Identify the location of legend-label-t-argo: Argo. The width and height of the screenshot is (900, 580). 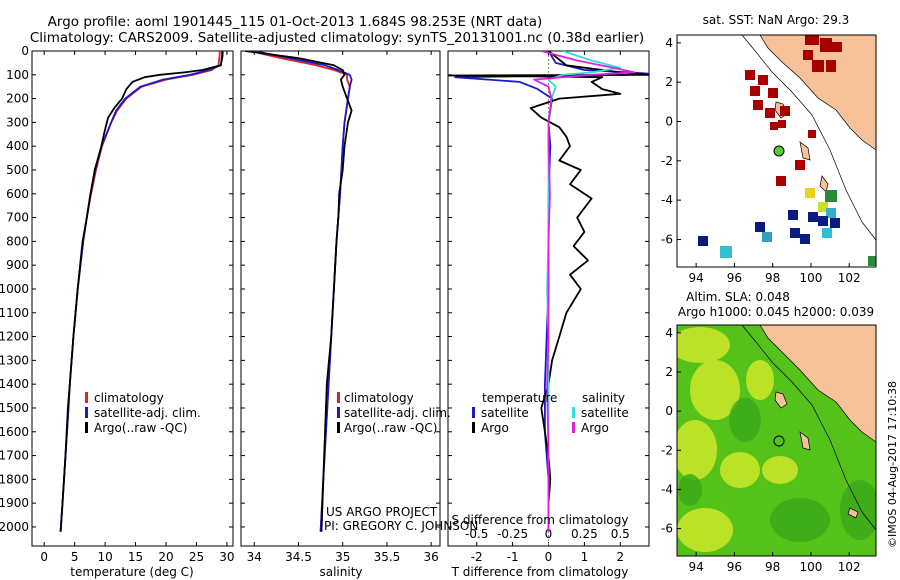
(495, 428).